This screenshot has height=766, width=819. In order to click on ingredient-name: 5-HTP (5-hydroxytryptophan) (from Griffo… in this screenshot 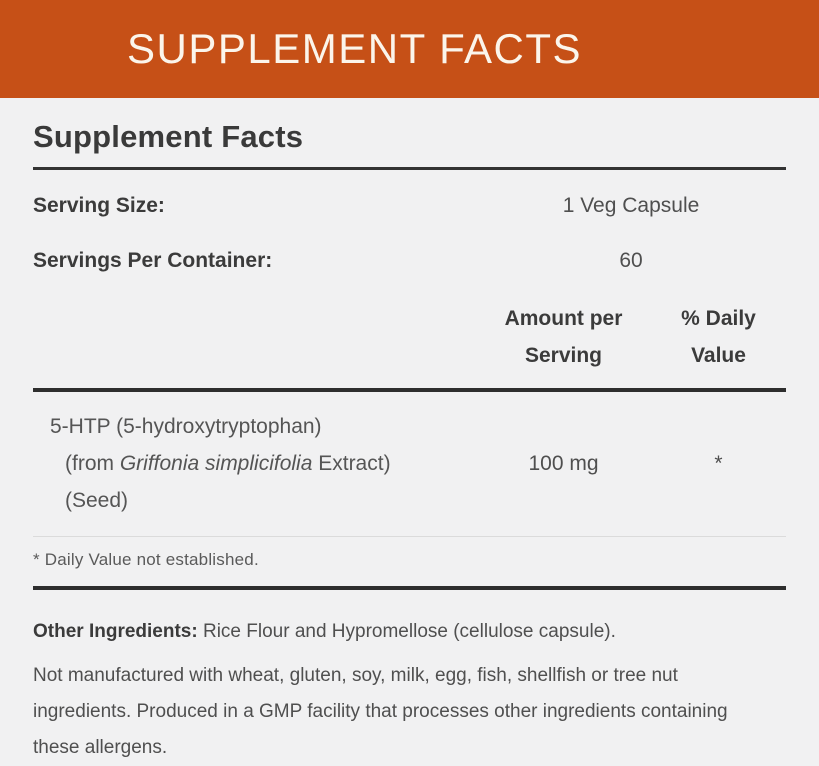, I will do `click(254, 463)`.